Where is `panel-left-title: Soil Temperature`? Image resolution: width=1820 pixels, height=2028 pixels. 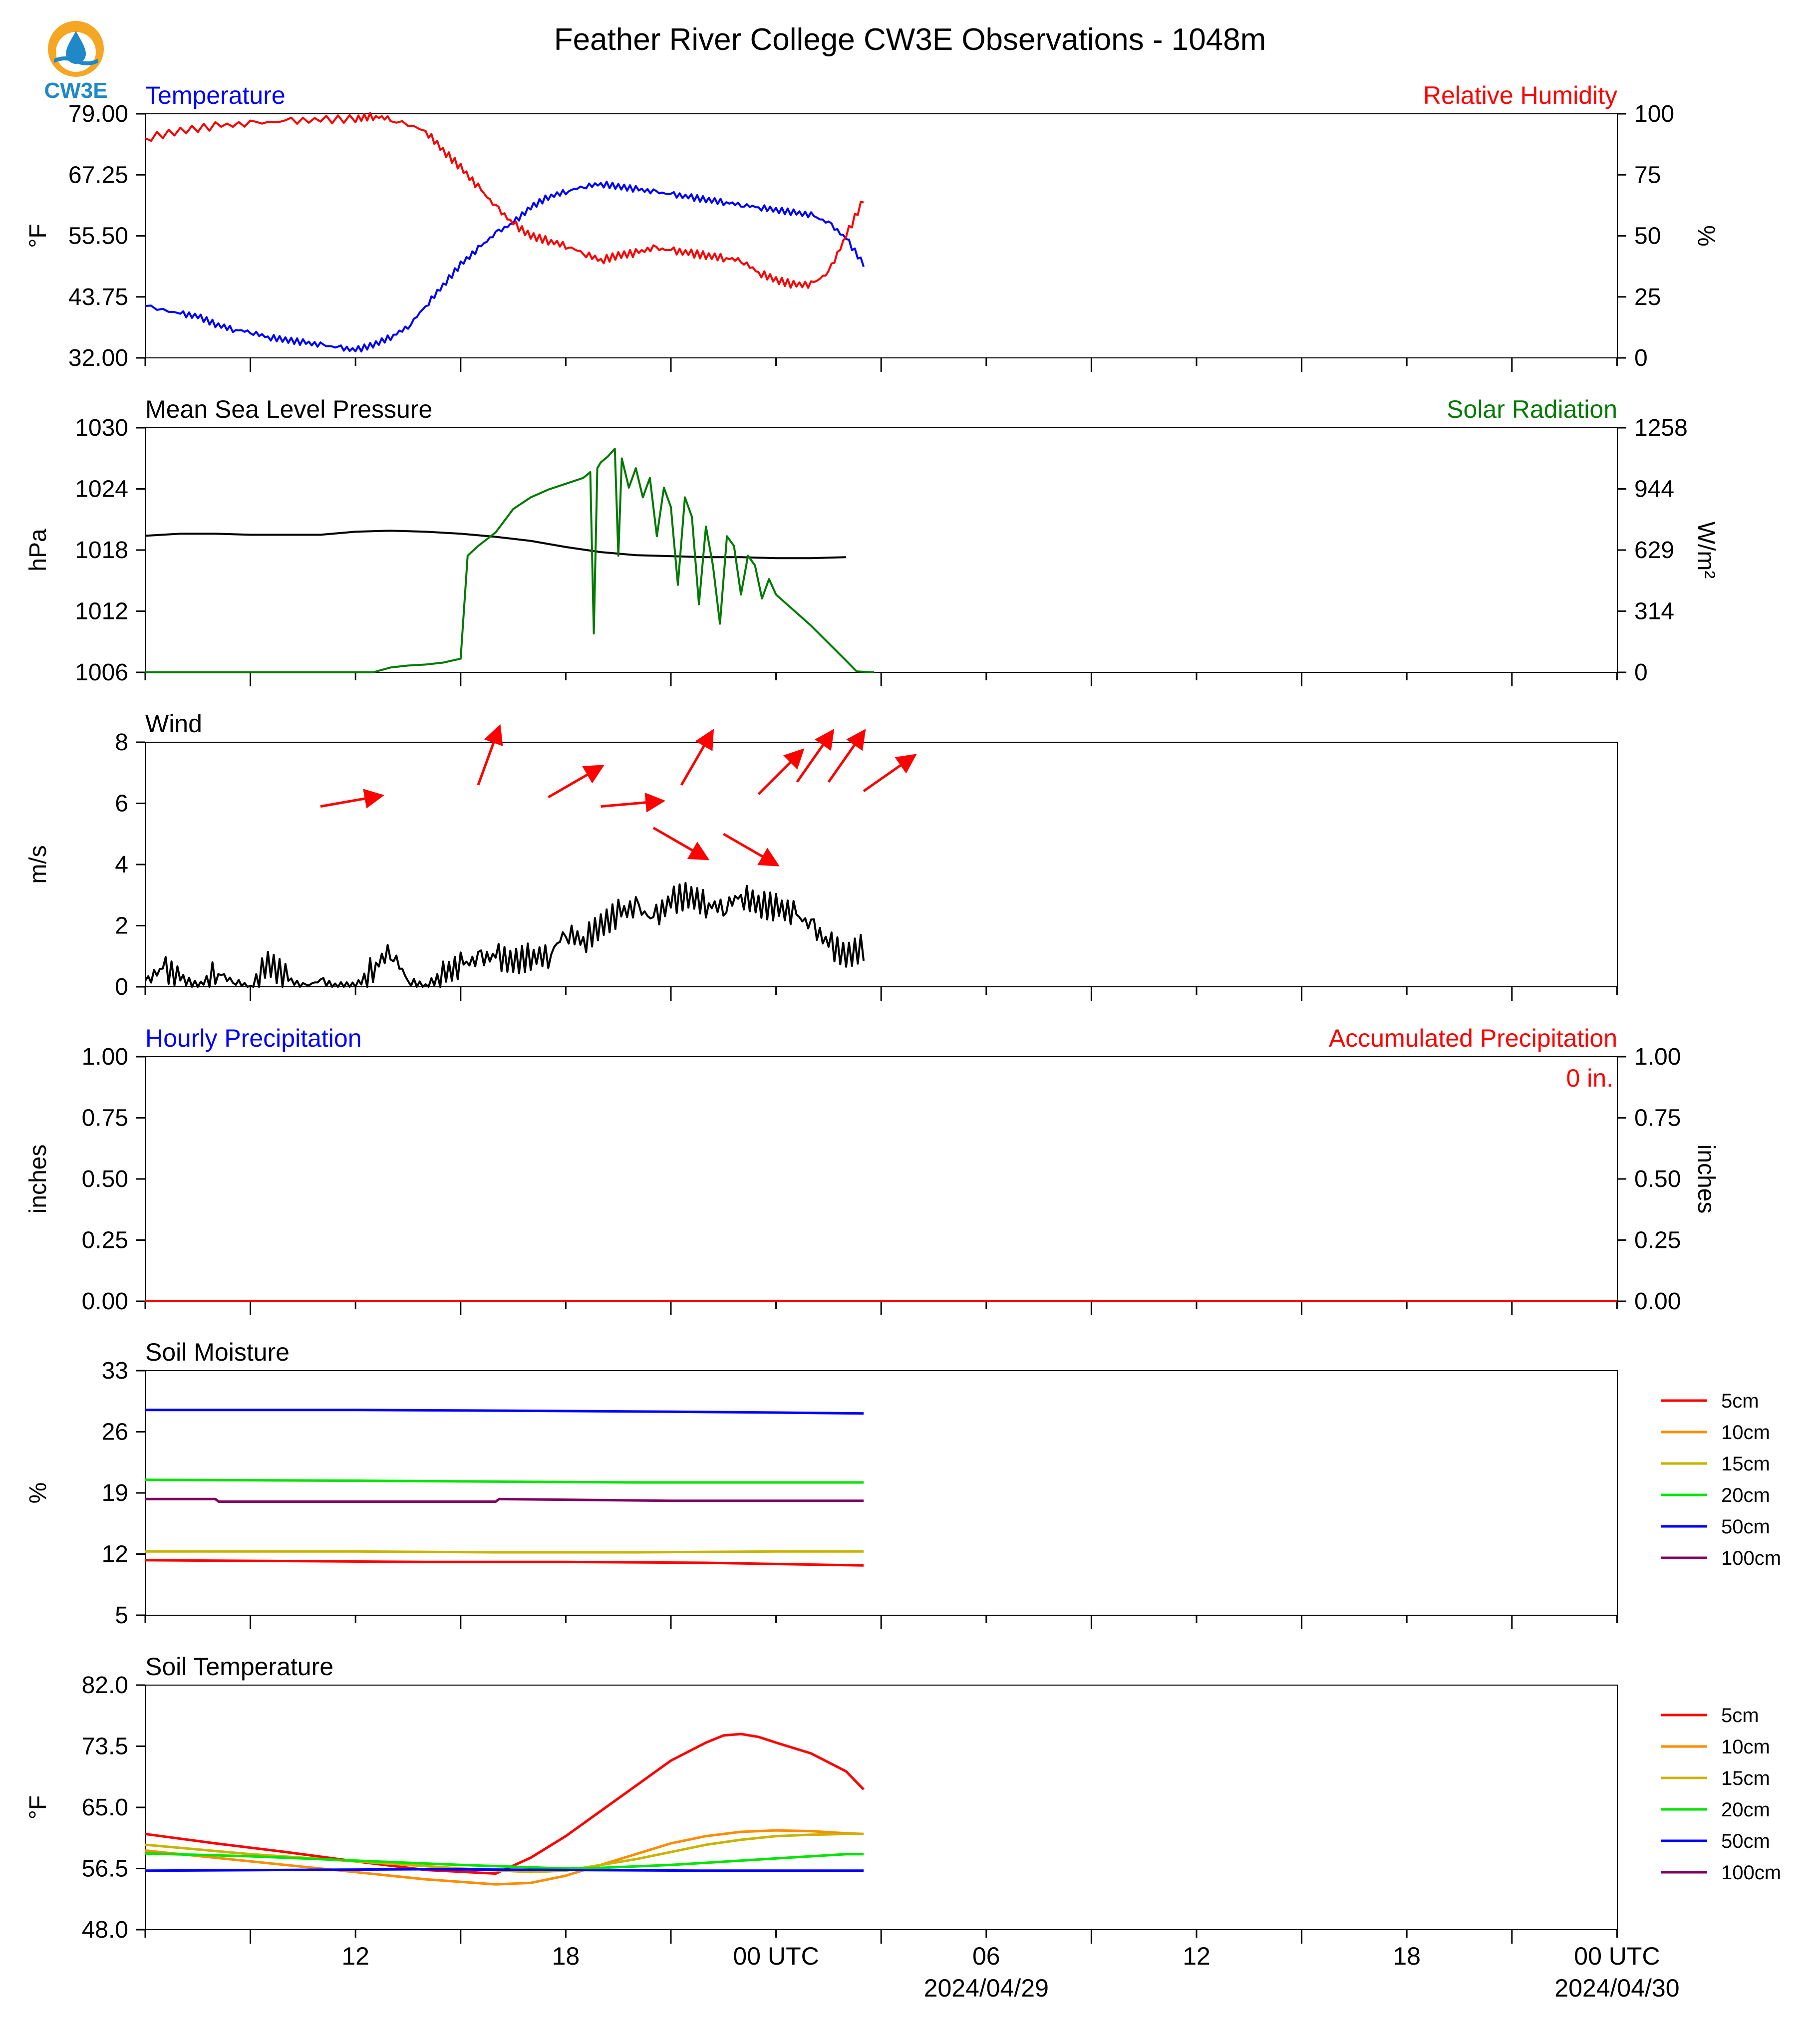
panel-left-title: Soil Temperature is located at coordinates (239, 1667).